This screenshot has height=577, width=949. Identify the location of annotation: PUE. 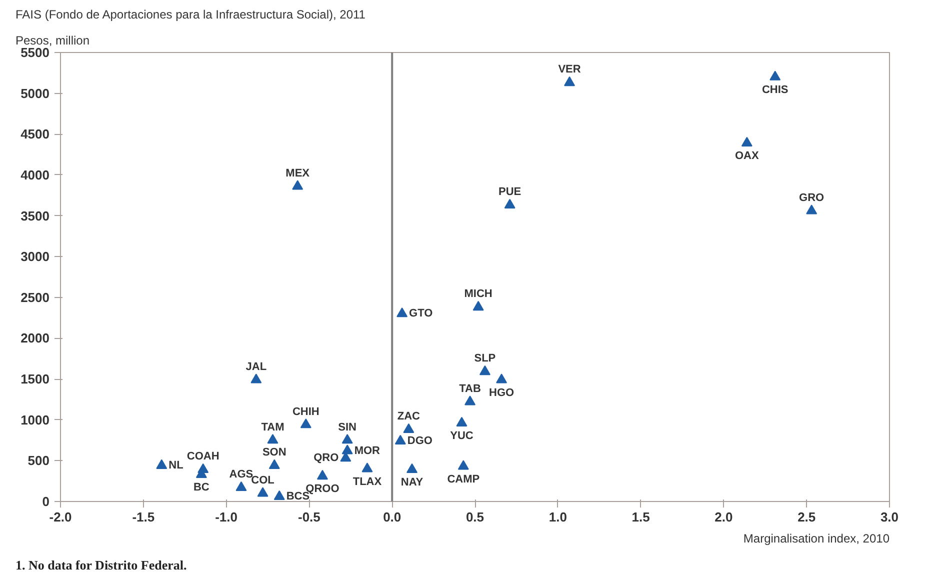
(510, 192).